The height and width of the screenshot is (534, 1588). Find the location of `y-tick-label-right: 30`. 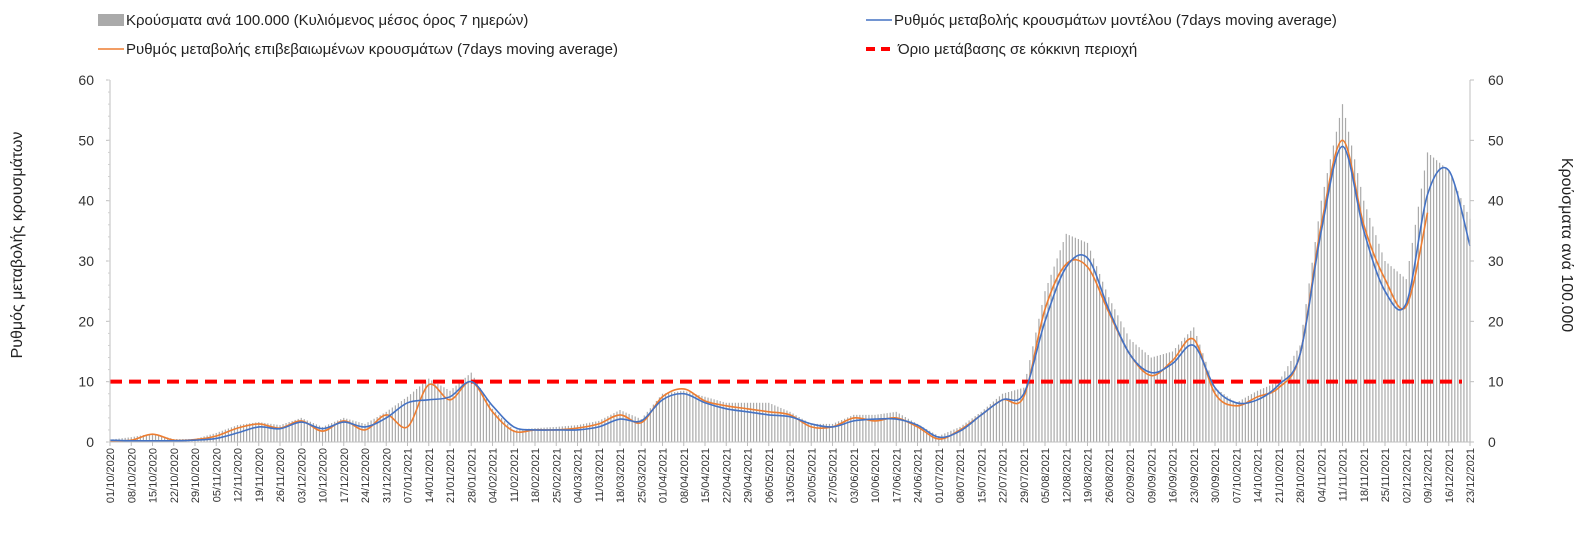

y-tick-label-right: 30 is located at coordinates (1496, 261).